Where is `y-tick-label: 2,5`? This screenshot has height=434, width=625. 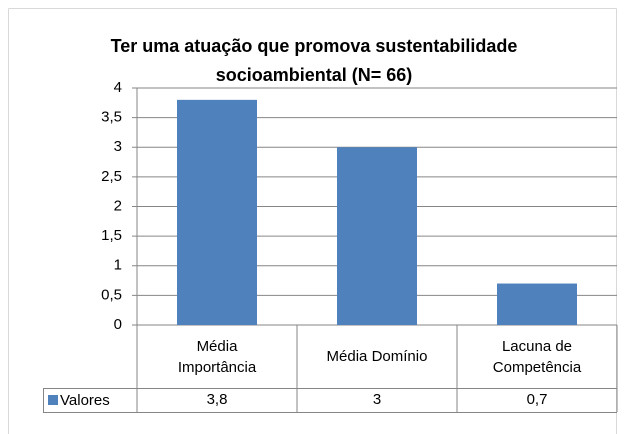 y-tick-label: 2,5 is located at coordinates (111, 176).